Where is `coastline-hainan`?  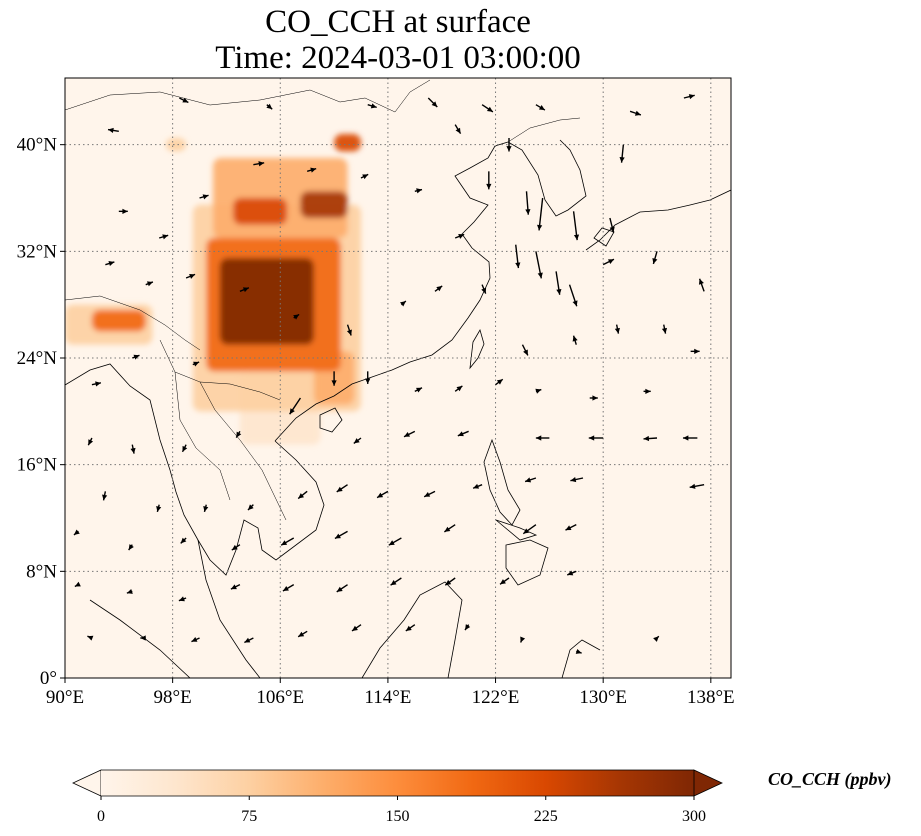 coastline-hainan is located at coordinates (331, 420).